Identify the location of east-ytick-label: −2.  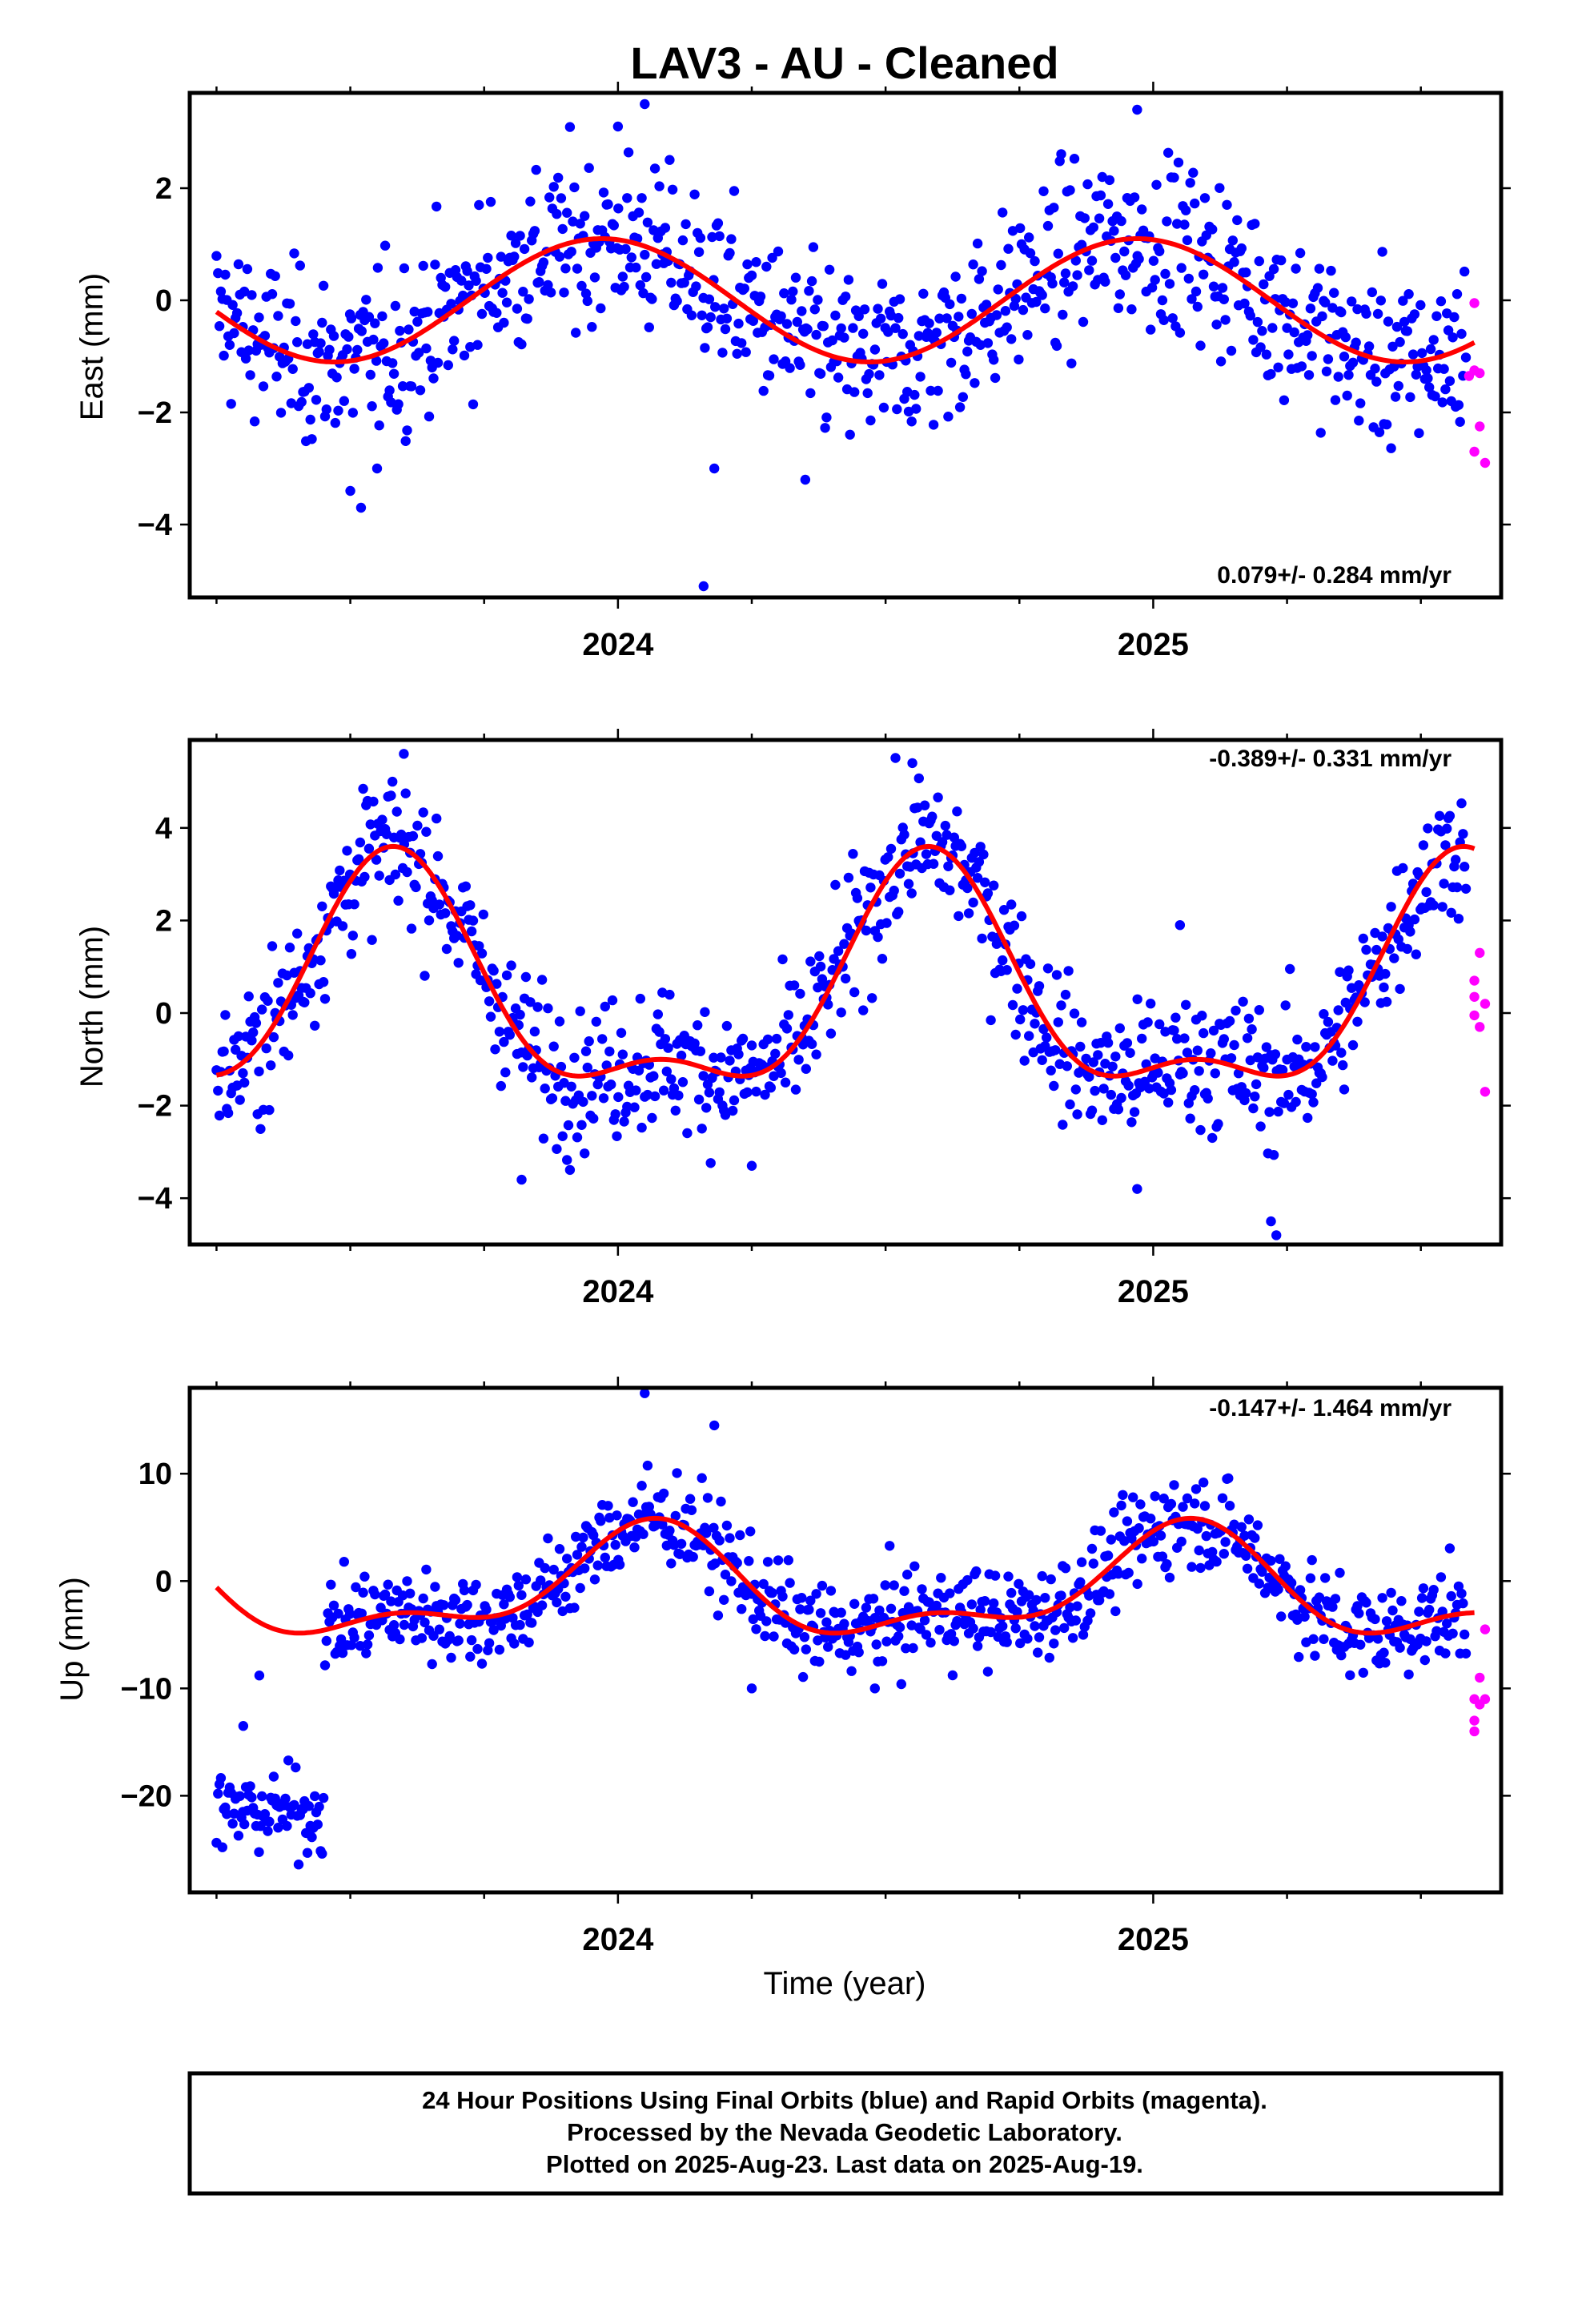
(155, 413).